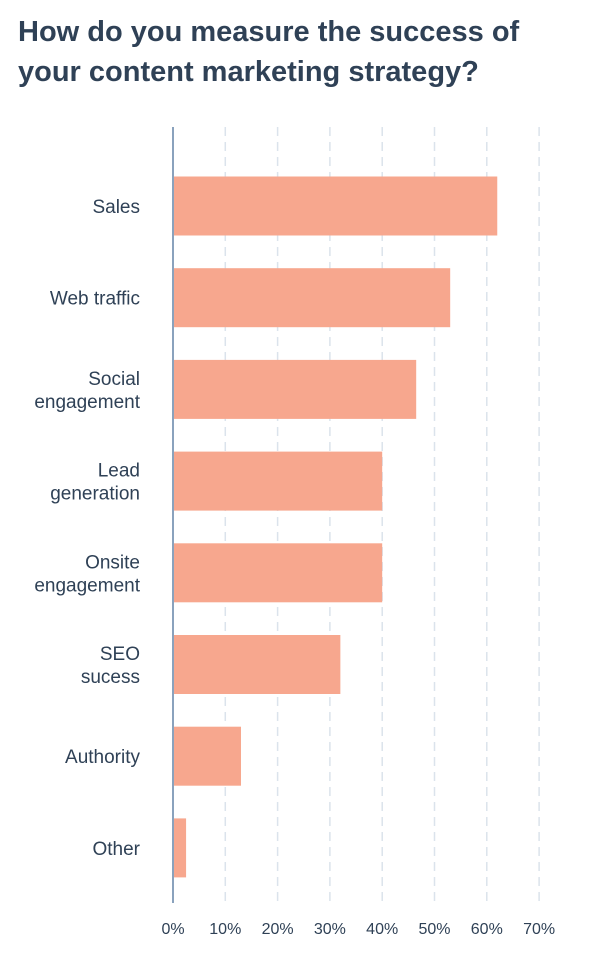  What do you see at coordinates (330, 929) in the screenshot?
I see `x-tick-label: 30%` at bounding box center [330, 929].